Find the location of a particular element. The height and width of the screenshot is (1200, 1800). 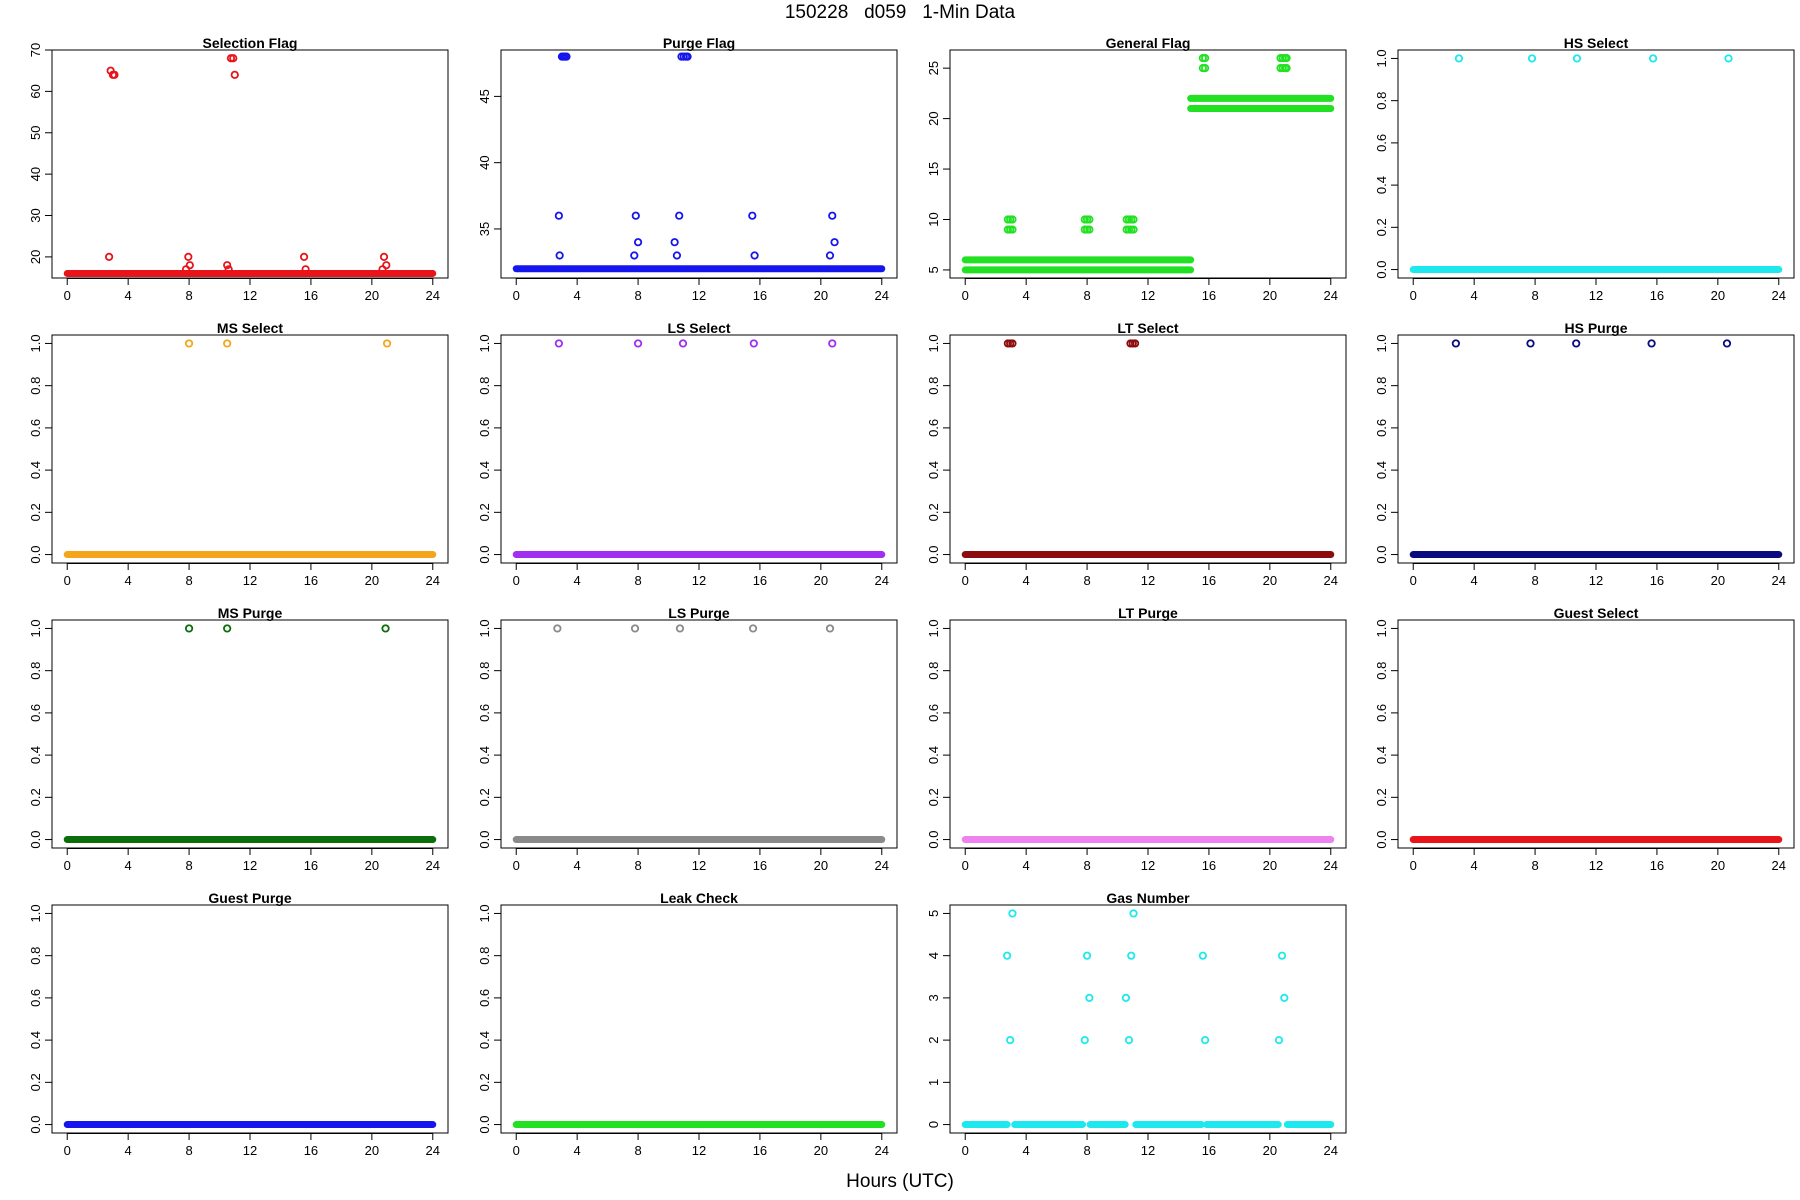

panel-title: Selection Flag is located at coordinates (250, 43).